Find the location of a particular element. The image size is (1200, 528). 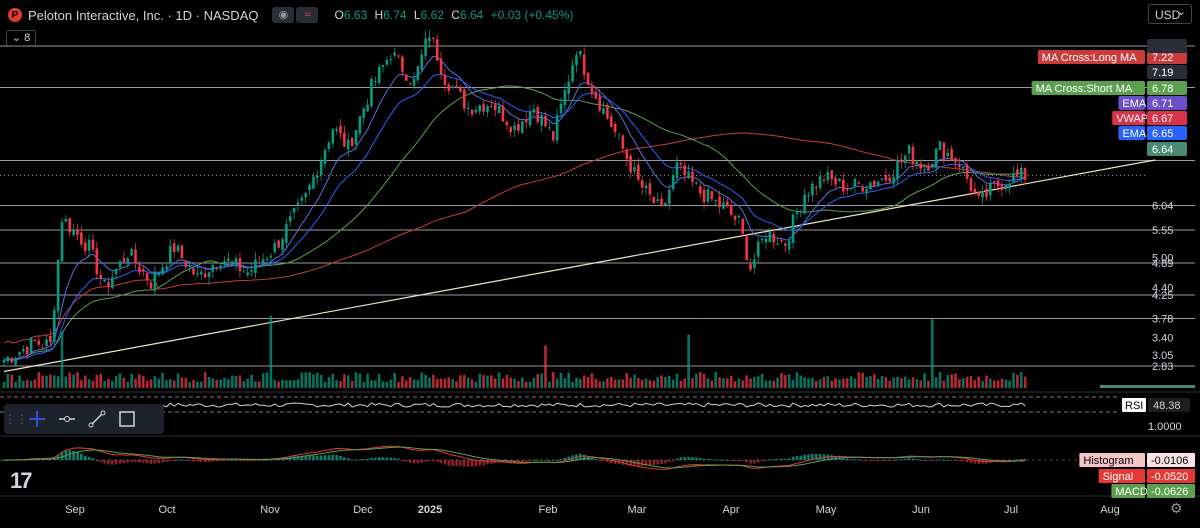

x-tick-11: Aug is located at coordinates (1110, 510).